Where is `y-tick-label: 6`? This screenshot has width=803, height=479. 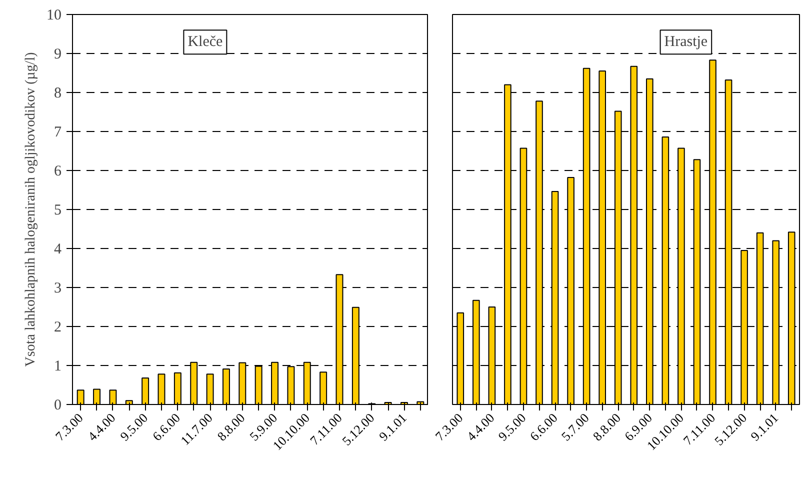
y-tick-label: 6 is located at coordinates (58, 172).